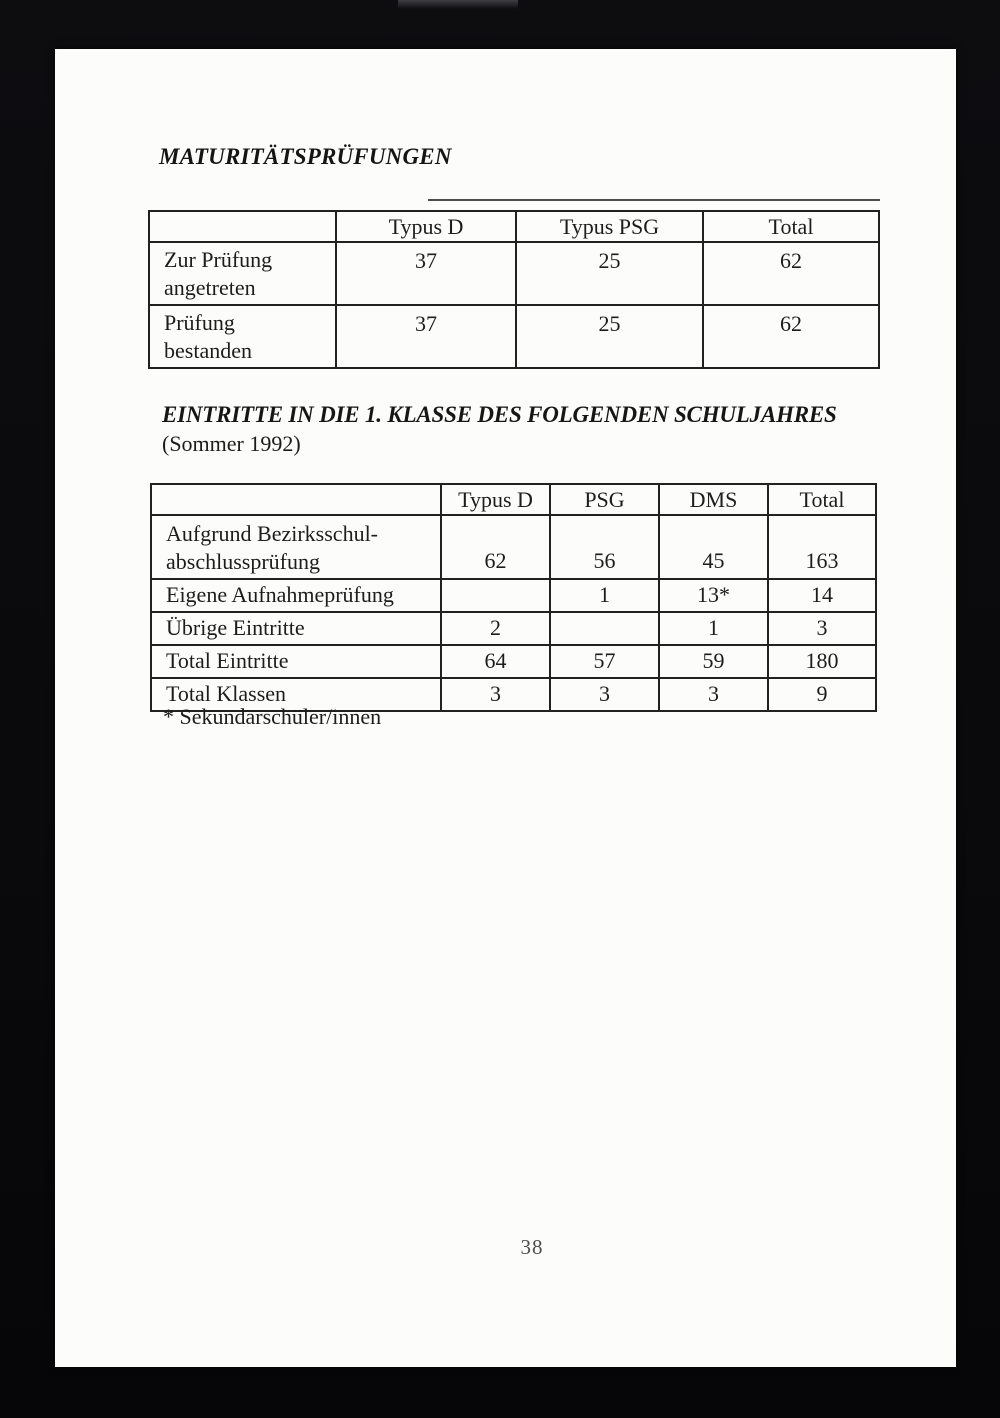 The image size is (1000, 1418). What do you see at coordinates (532, 1247) in the screenshot?
I see `page-number: 38` at bounding box center [532, 1247].